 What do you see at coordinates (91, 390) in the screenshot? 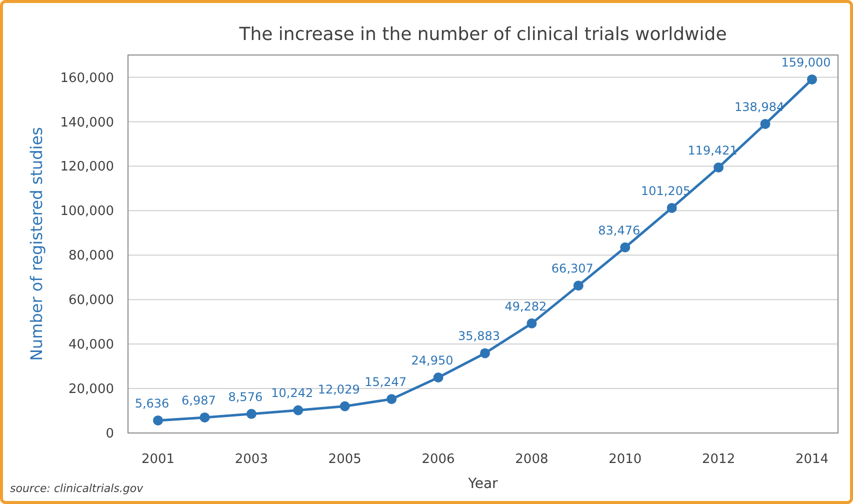
I see `y-tick-label: 20,000` at bounding box center [91, 390].